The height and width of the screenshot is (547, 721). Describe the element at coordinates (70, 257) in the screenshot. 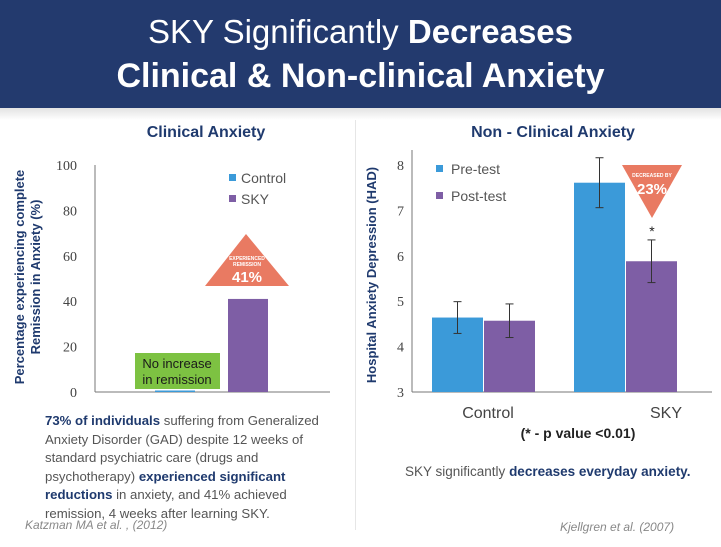

I see `chart1-ytick-3: 60` at that location.